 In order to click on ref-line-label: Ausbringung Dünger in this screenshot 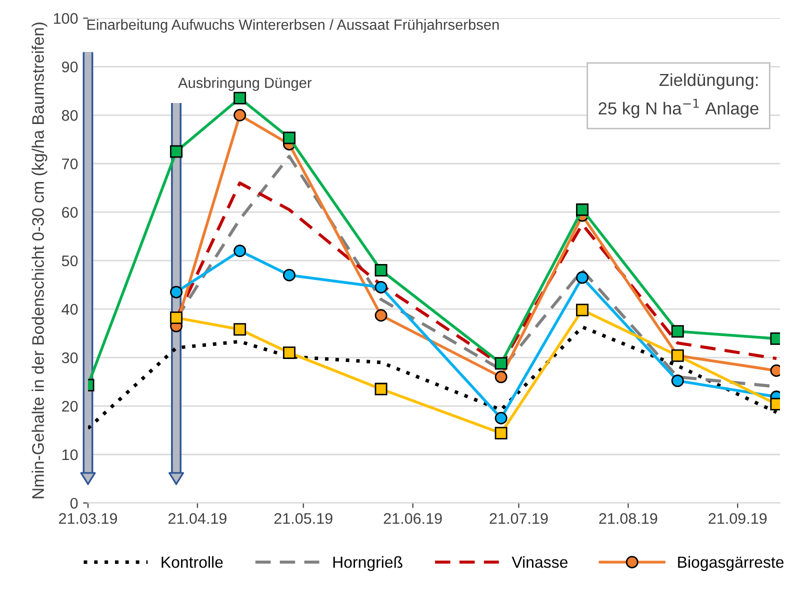, I will do `click(245, 84)`.